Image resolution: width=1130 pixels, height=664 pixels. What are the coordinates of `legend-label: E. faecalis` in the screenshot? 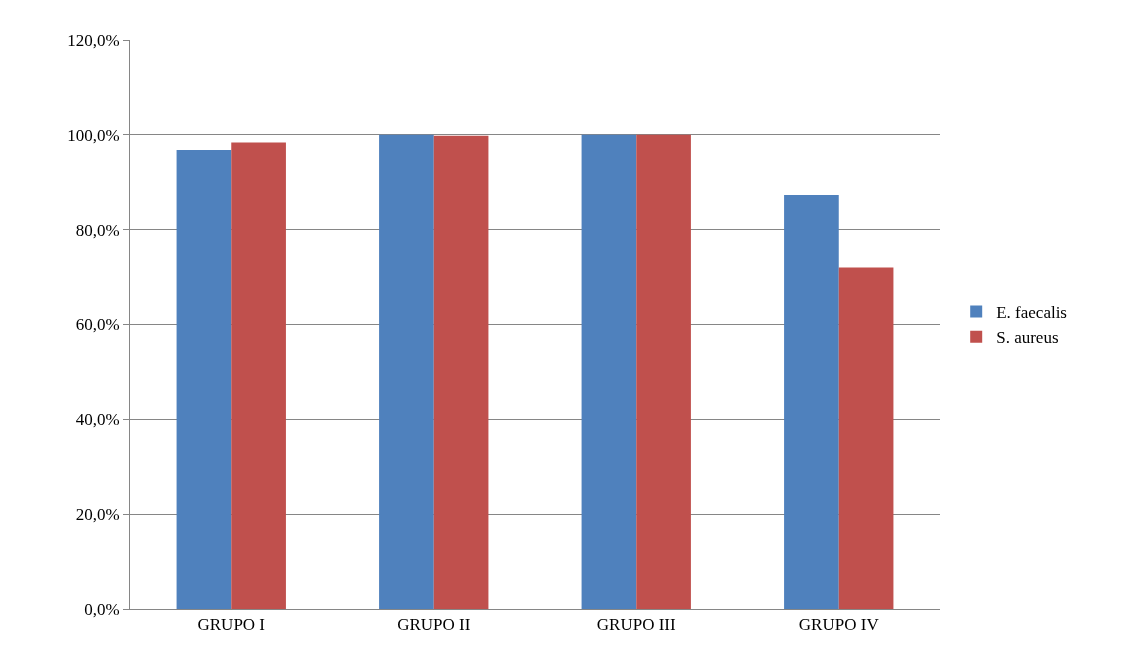 It's located at (1031, 313).